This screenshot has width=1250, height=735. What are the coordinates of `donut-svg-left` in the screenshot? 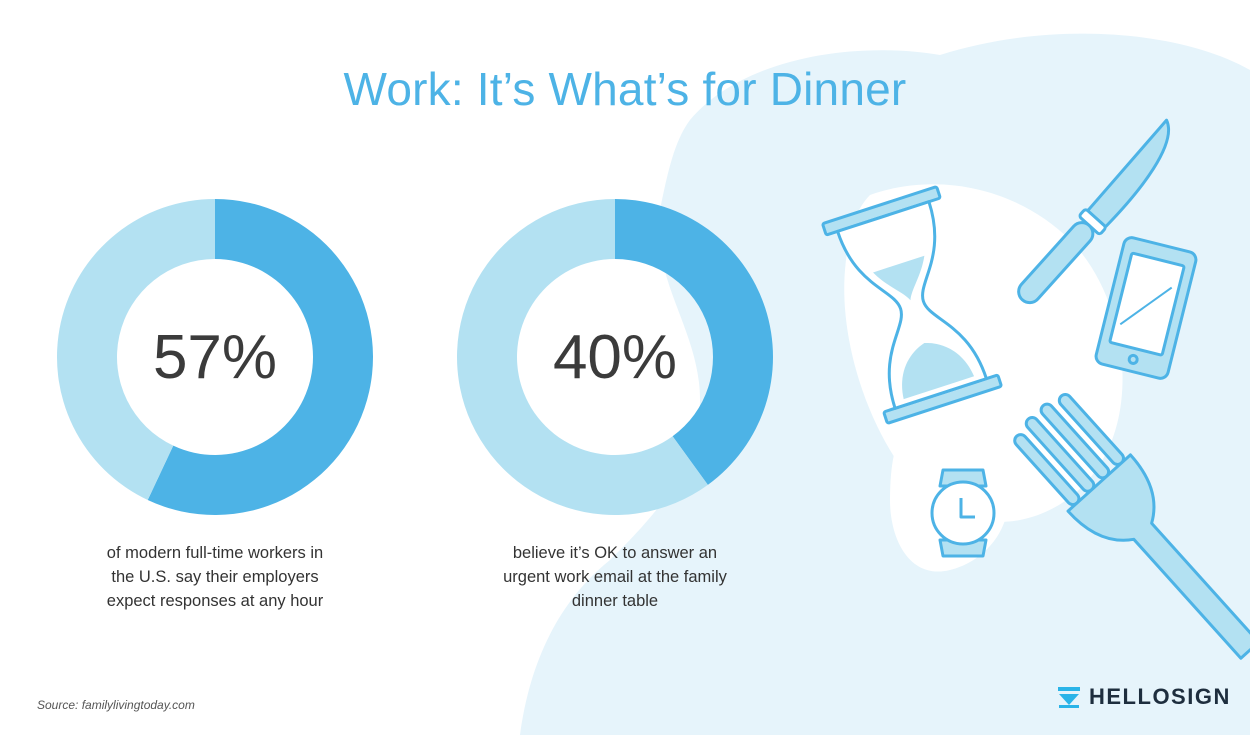 It's located at (215, 357).